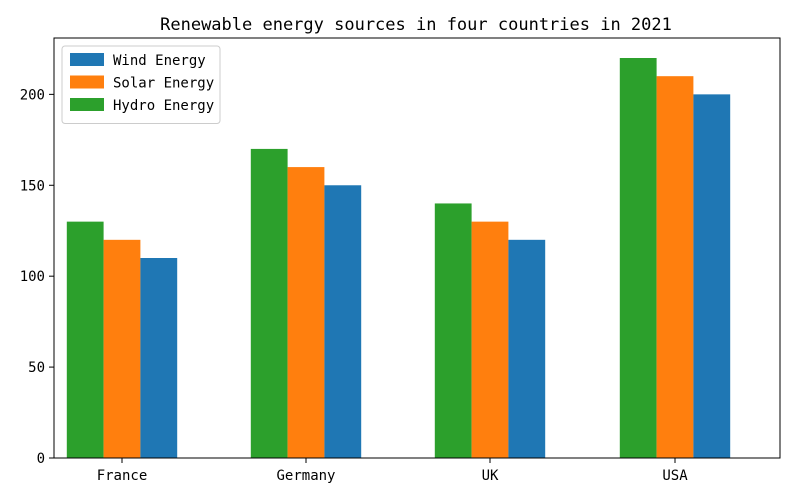 Image resolution: width=800 pixels, height=500 pixels. What do you see at coordinates (305, 476) in the screenshot?
I see `x-tick-label-germany: Germany` at bounding box center [305, 476].